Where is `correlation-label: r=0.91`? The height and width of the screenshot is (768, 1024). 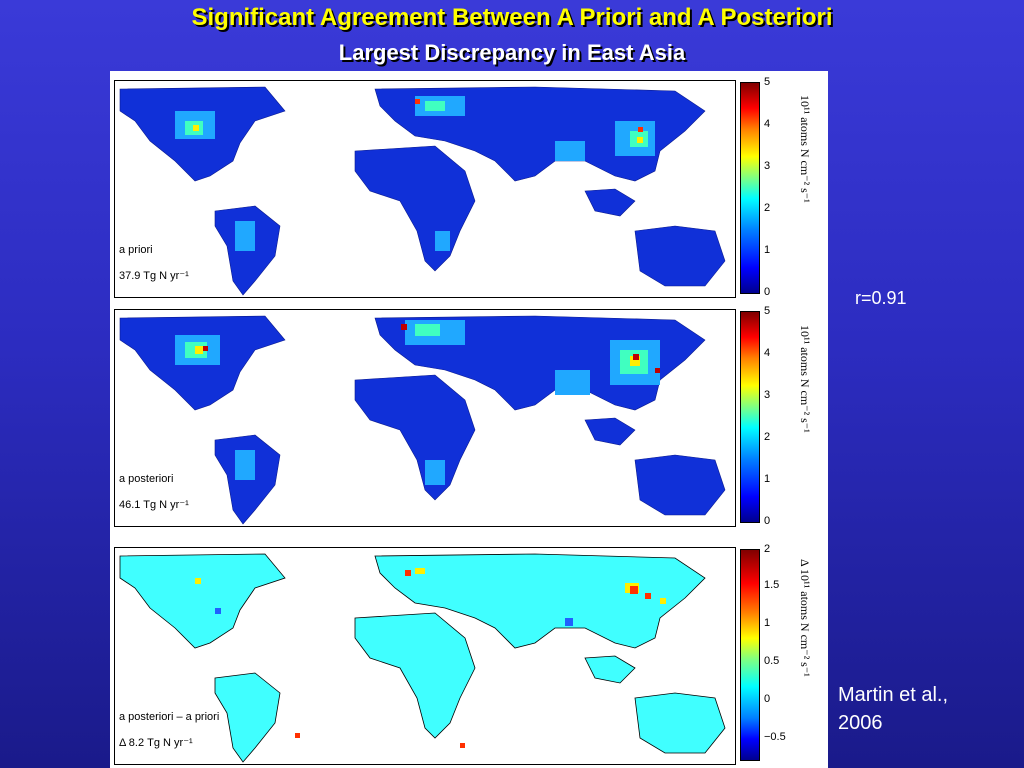 correlation-label: r=0.91 is located at coordinates (881, 298).